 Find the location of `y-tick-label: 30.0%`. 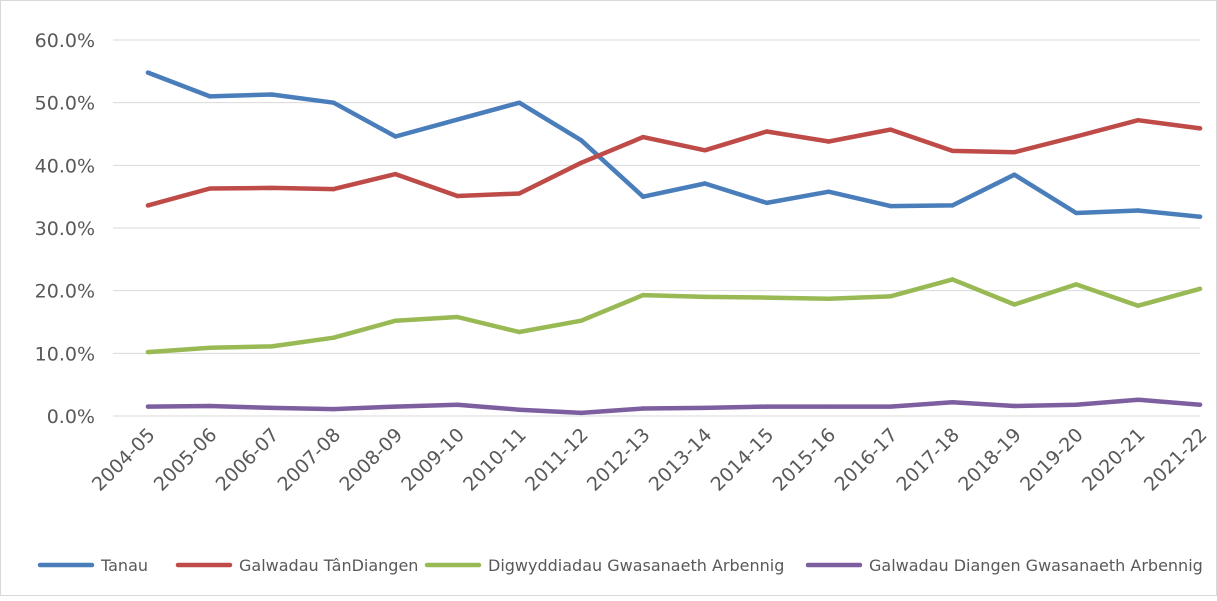

y-tick-label: 30.0% is located at coordinates (65, 229).